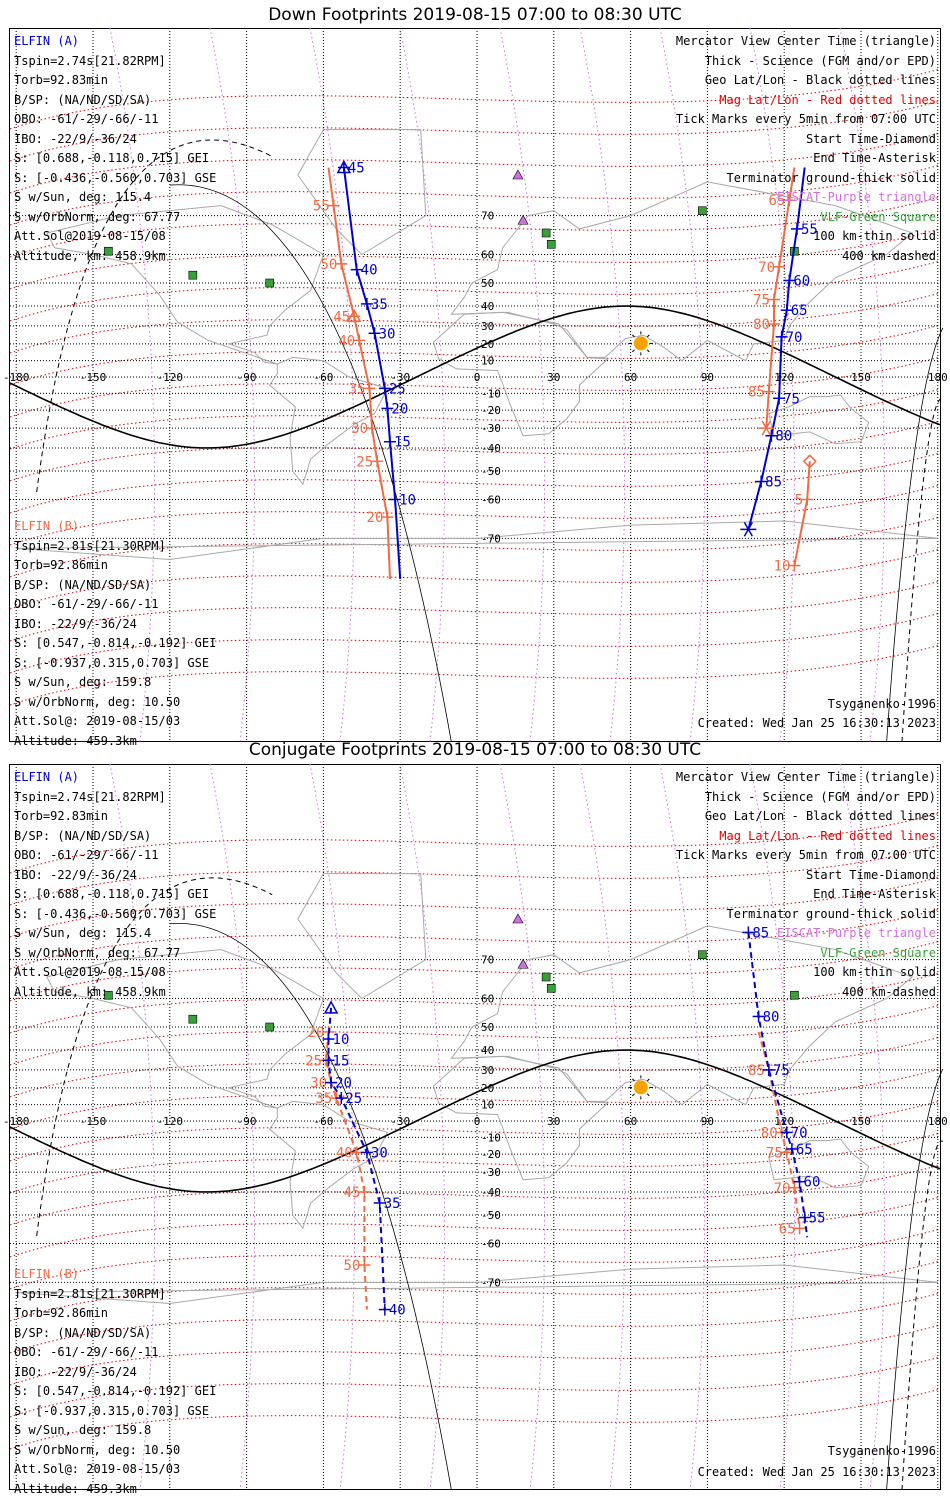 This screenshot has width=950, height=1500. What do you see at coordinates (791, 399) in the screenshot?
I see `tick-label: 75` at bounding box center [791, 399].